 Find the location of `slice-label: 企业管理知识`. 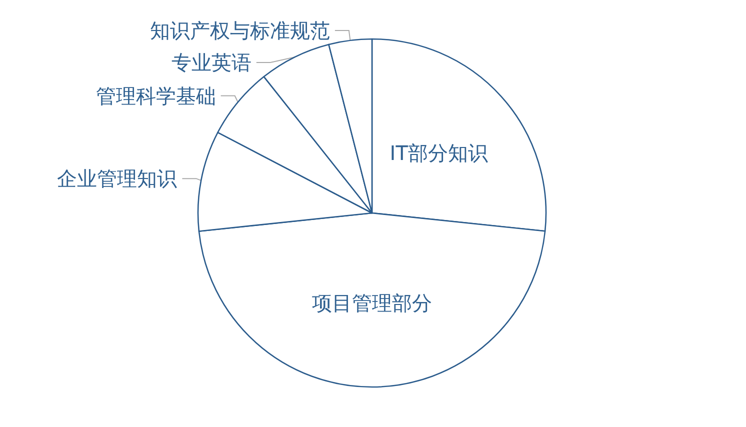

slice-label: 企业管理知识 is located at coordinates (117, 178).